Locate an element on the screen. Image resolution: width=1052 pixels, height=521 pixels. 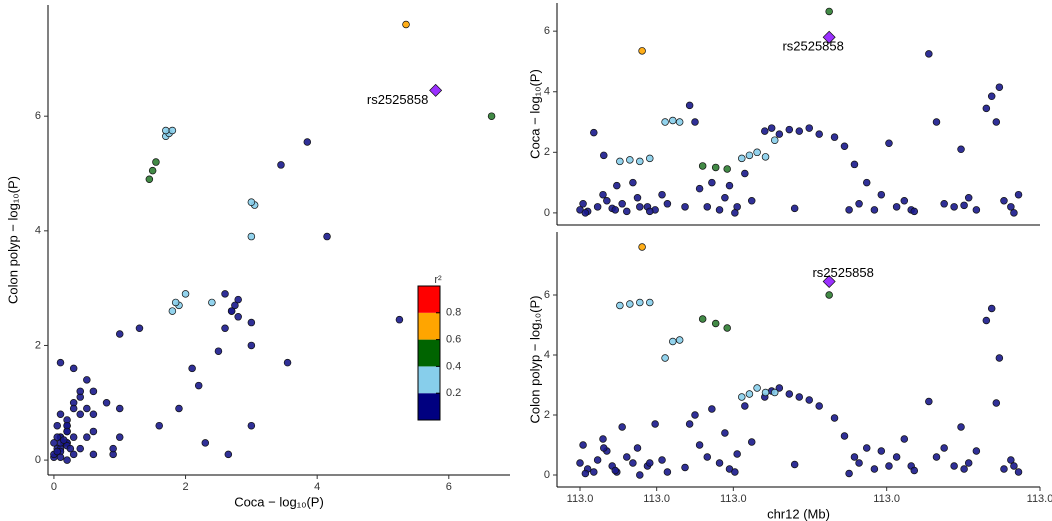
lead-snp-label: rs2525858 is located at coordinates (397, 99).